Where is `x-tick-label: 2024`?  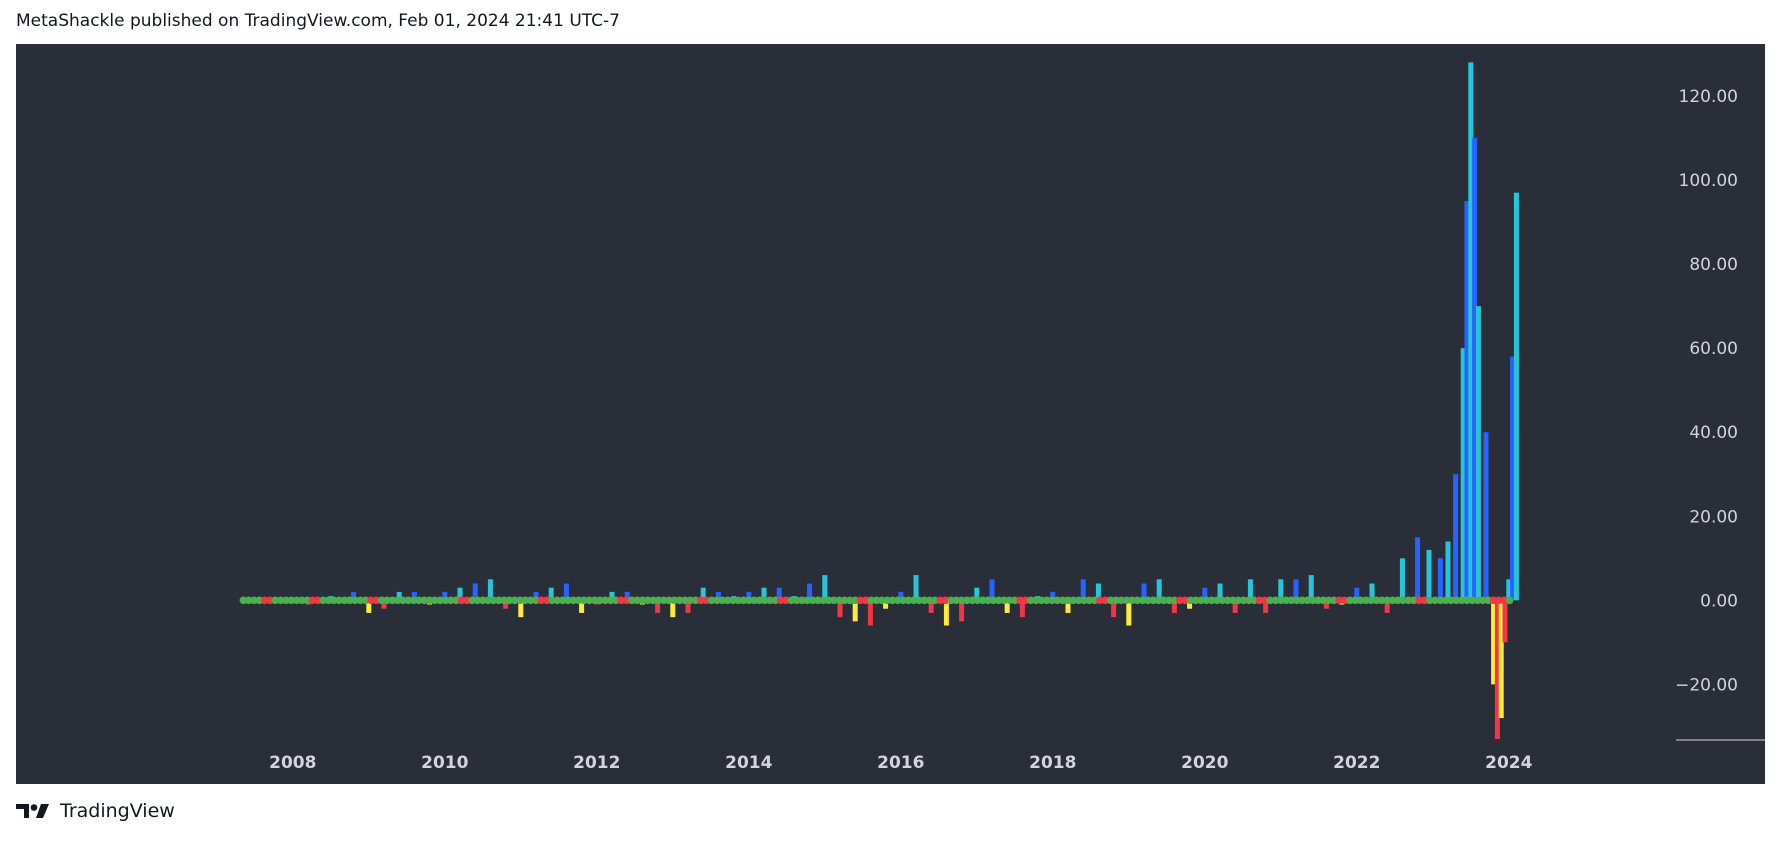
x-tick-label: 2024 is located at coordinates (1508, 763).